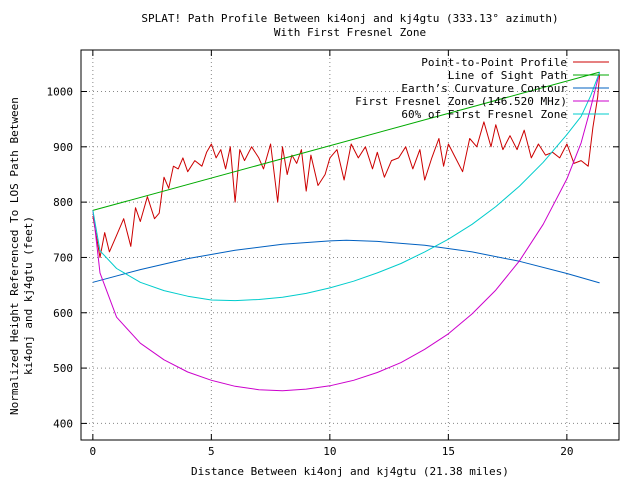 This screenshot has width=640, height=480. What do you see at coordinates (484, 114) in the screenshot?
I see `legend-label-fresnel-60pct: 60% of First Fresnel Zone` at bounding box center [484, 114].